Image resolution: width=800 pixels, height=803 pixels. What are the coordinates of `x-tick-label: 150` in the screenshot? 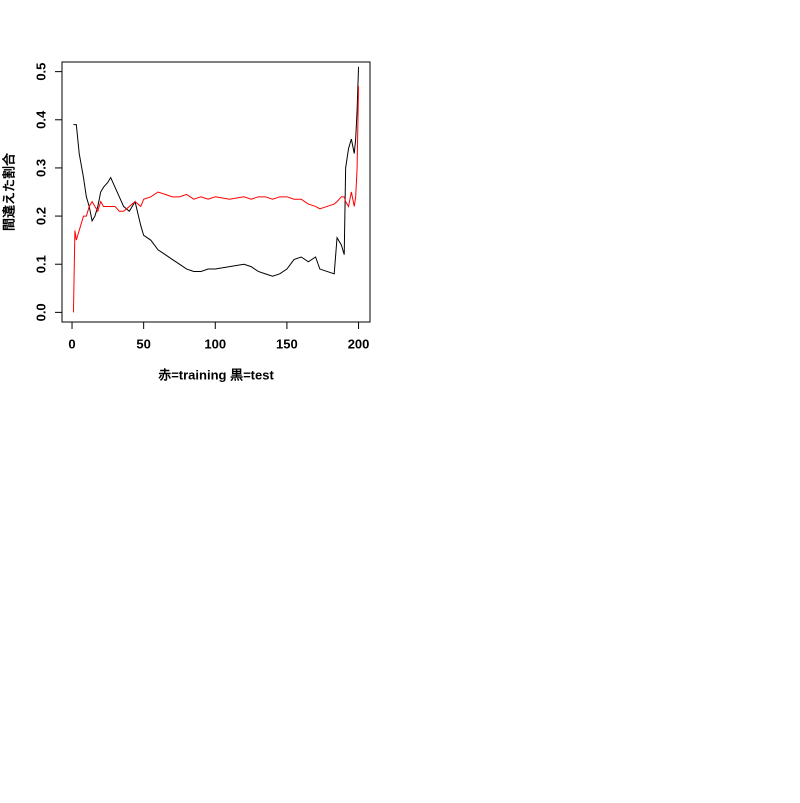 It's located at (287, 343).